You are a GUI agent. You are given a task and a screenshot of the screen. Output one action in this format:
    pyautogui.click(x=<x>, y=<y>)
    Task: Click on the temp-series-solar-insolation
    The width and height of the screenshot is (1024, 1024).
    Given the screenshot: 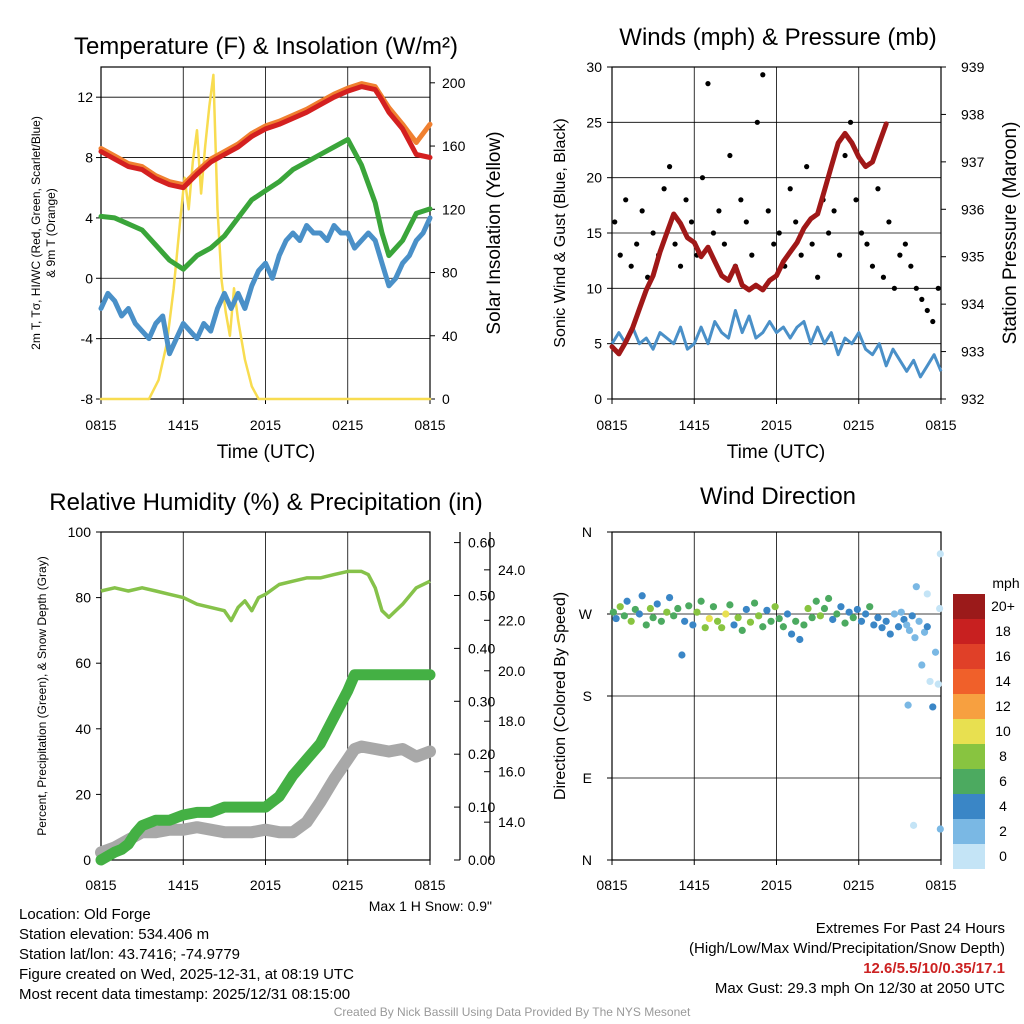 What is the action you would take?
    pyautogui.click(x=265, y=237)
    